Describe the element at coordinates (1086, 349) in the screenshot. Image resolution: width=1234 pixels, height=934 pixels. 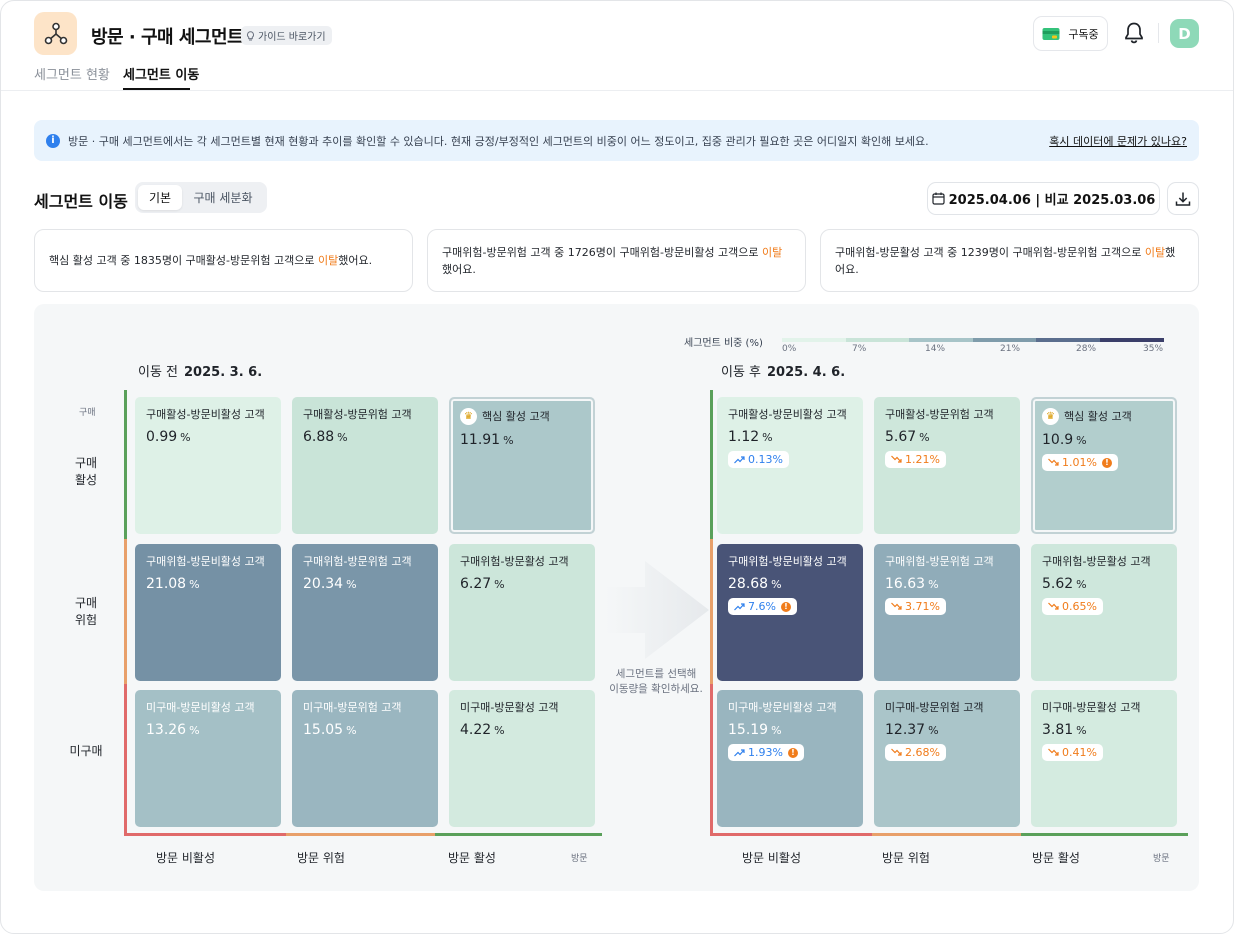
I see `legend-tick-label: 28%` at that location.